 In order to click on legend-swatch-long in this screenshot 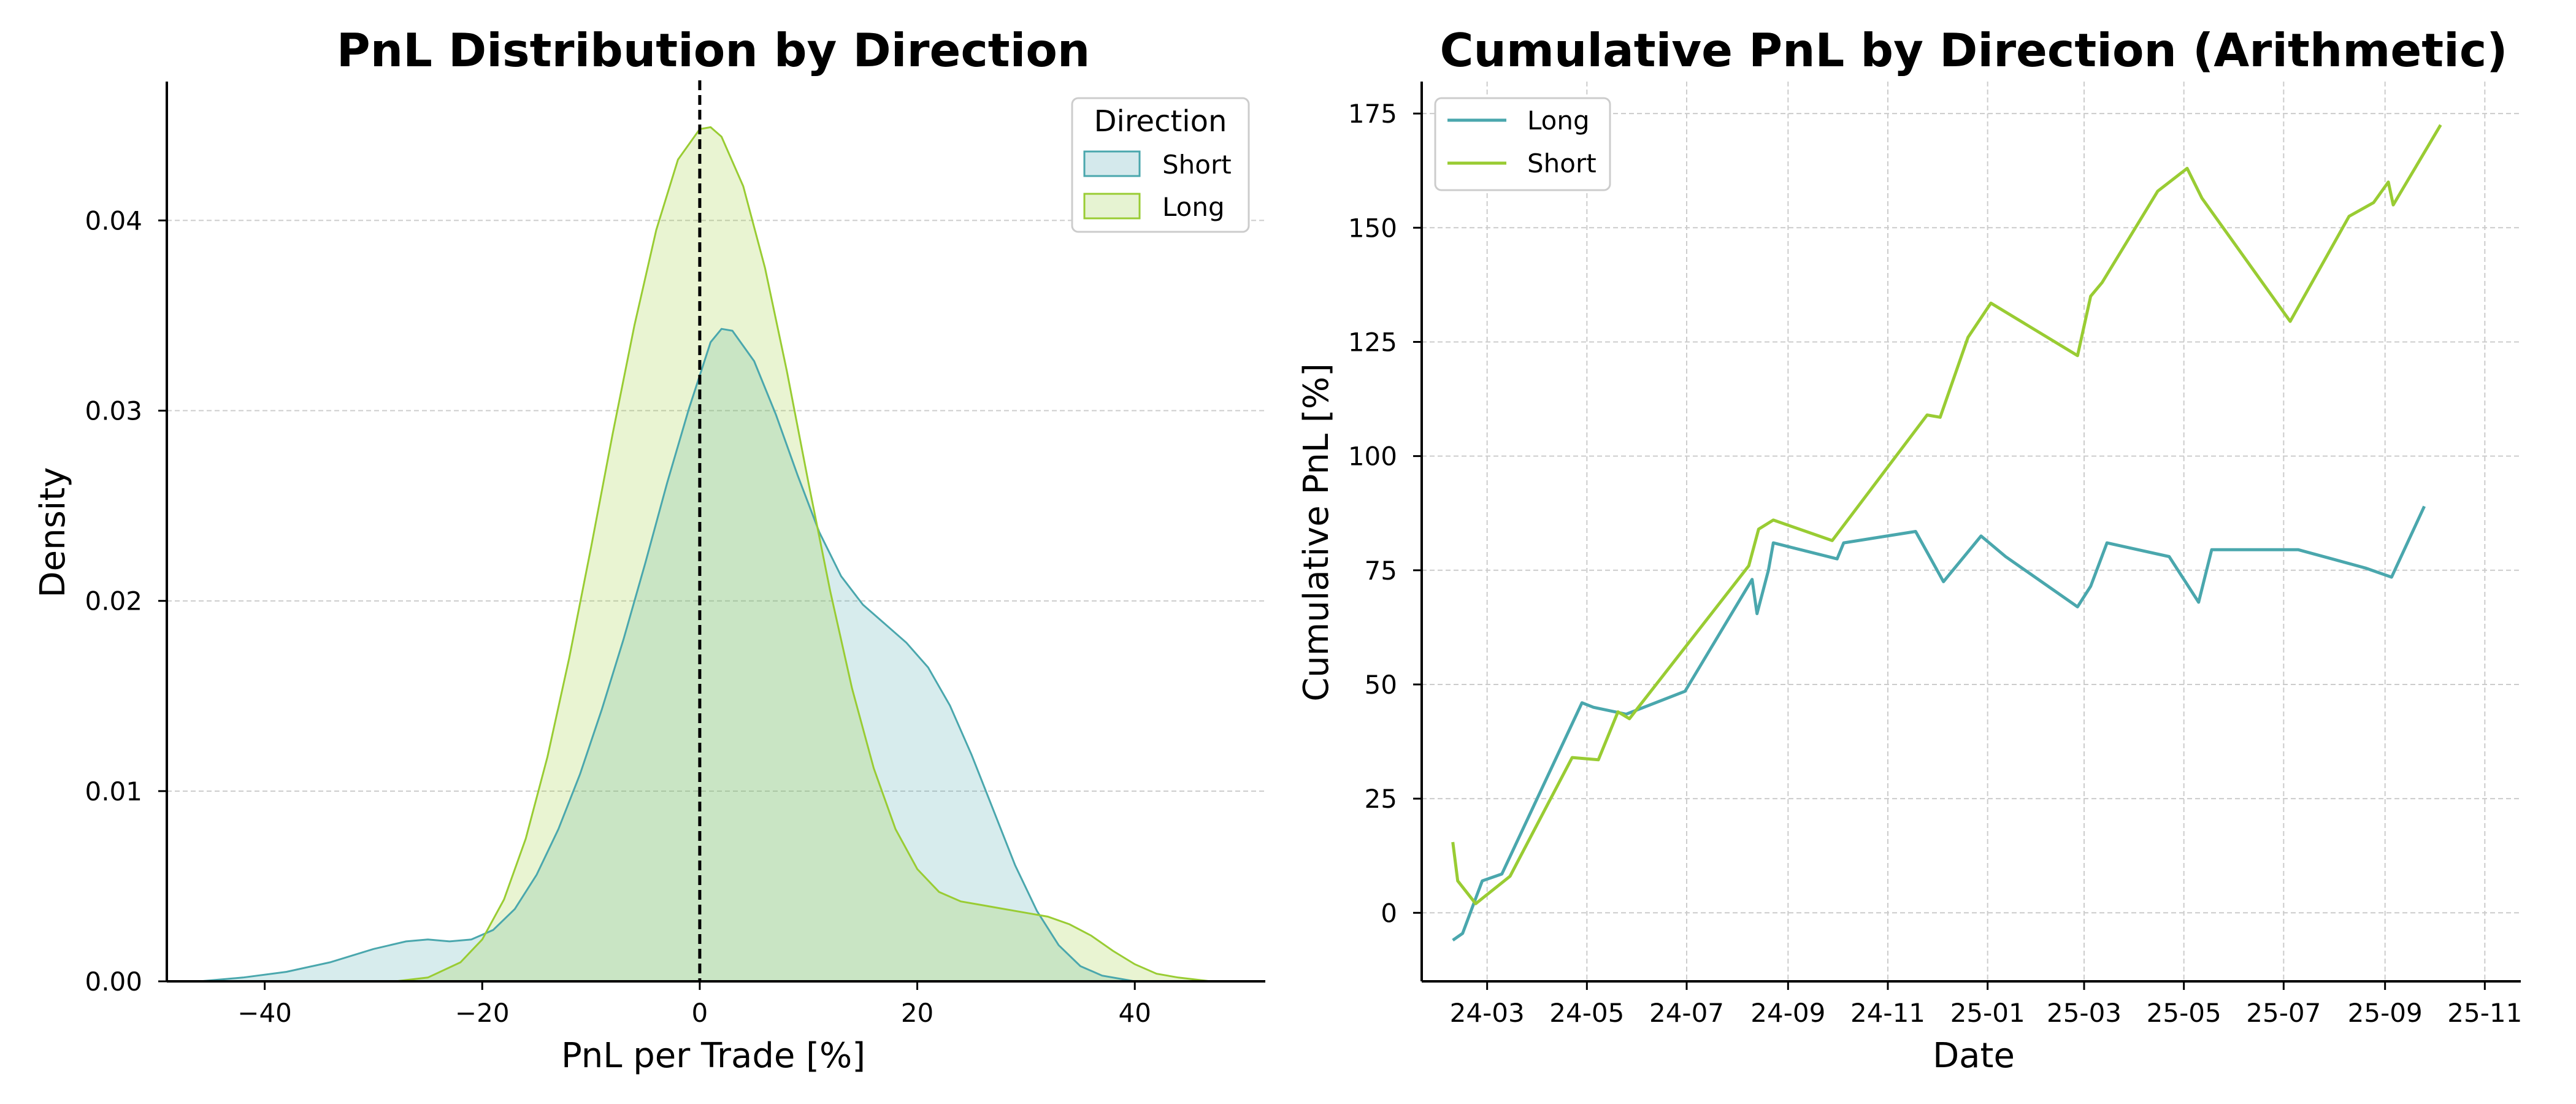, I will do `click(1112, 206)`.